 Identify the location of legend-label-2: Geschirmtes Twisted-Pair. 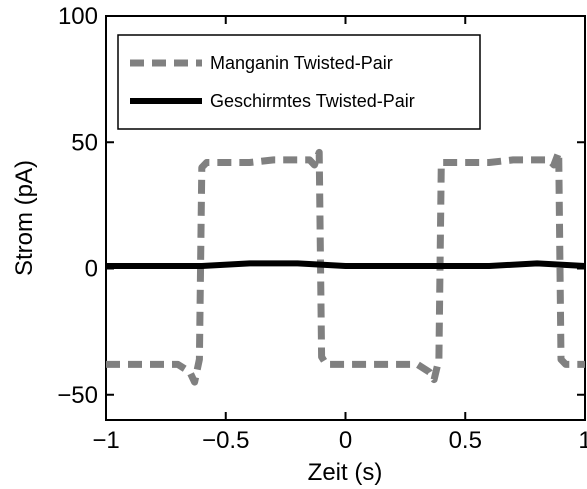
(312, 101).